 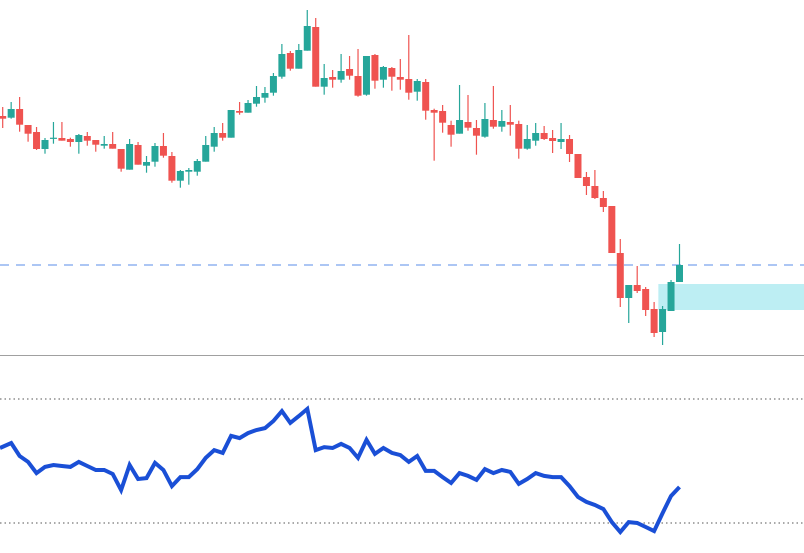 What do you see at coordinates (731, 297) in the screenshot?
I see `zone-box` at bounding box center [731, 297].